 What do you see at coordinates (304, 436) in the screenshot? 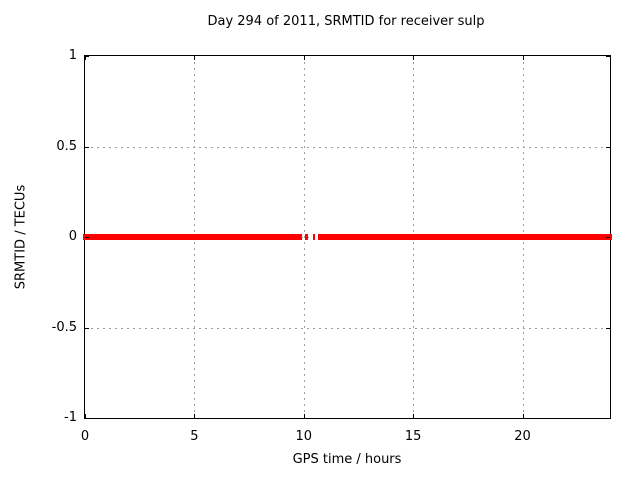
I see `x-tick-label: 10` at bounding box center [304, 436].